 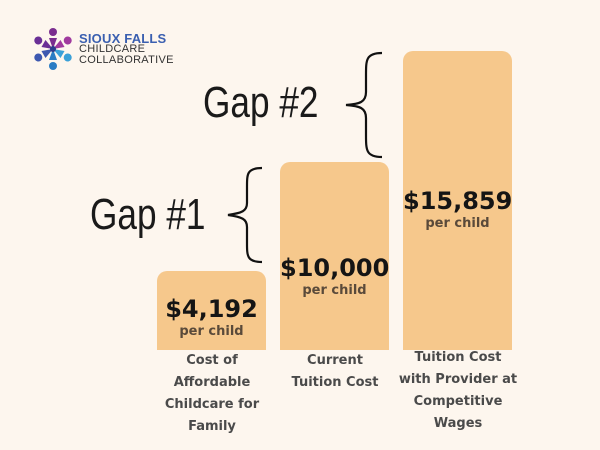 I want to click on bar-value: $10,000, so click(x=335, y=268).